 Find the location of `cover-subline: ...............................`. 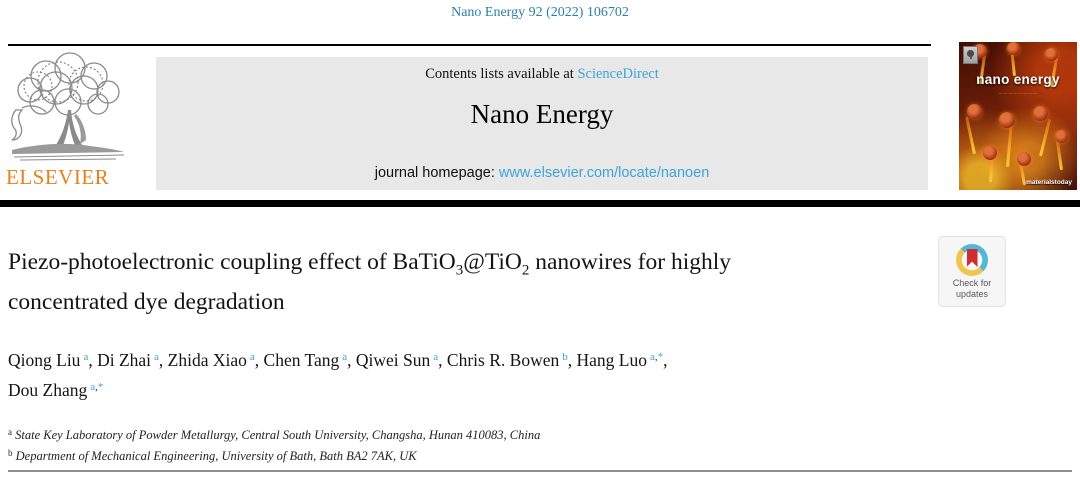

cover-subline: ............................... is located at coordinates (1018, 92).